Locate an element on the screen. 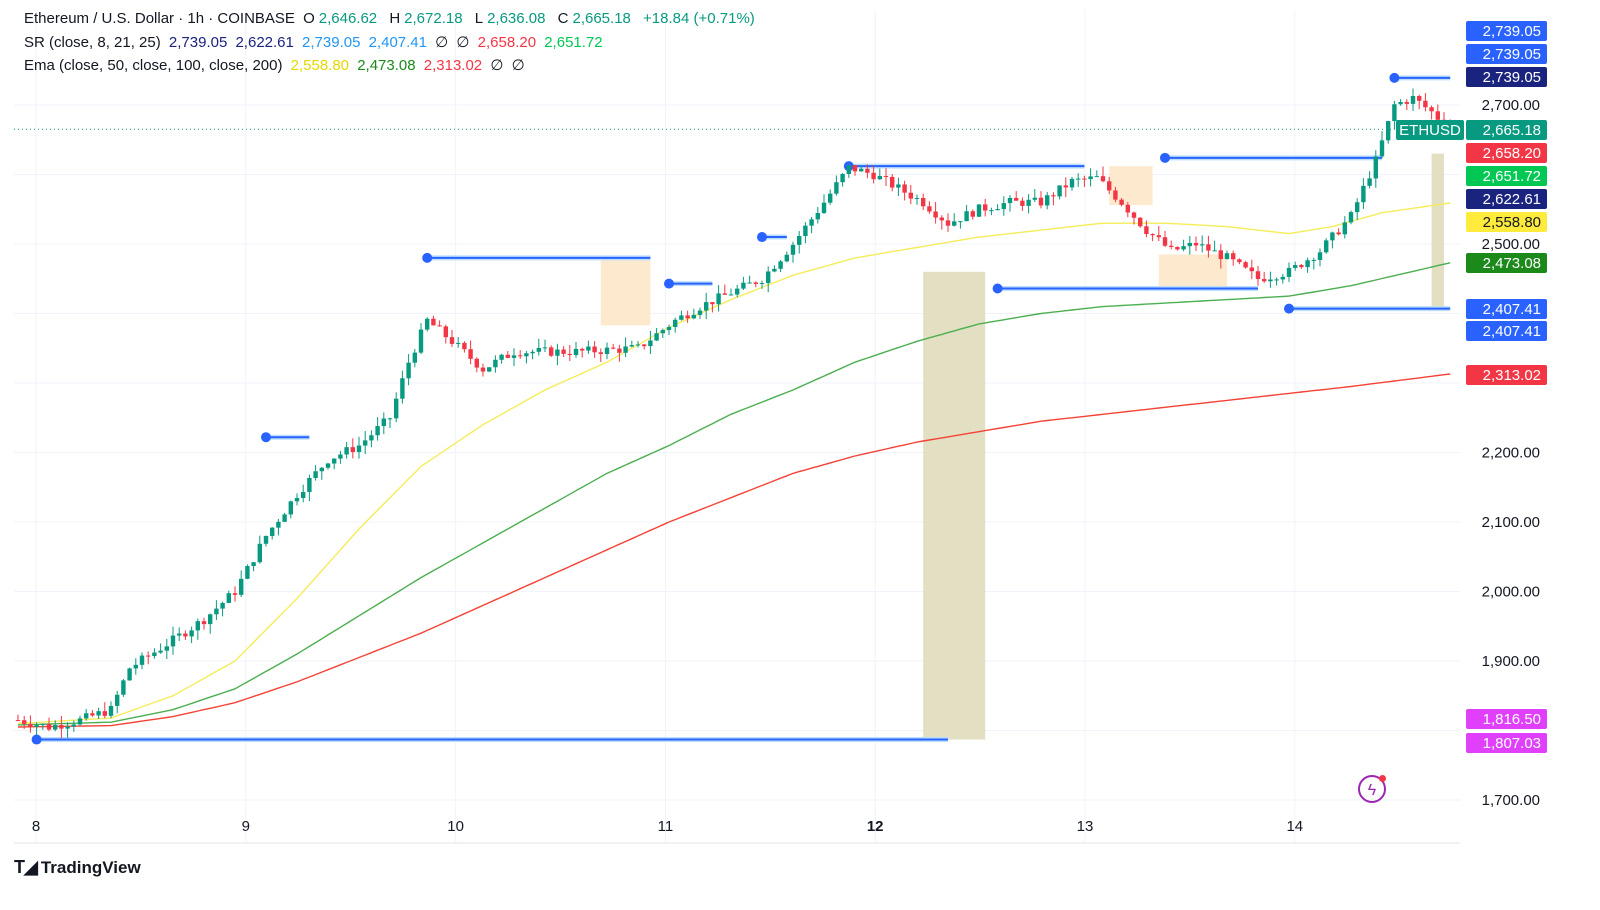  sr-value: ∅ is located at coordinates (463, 42).